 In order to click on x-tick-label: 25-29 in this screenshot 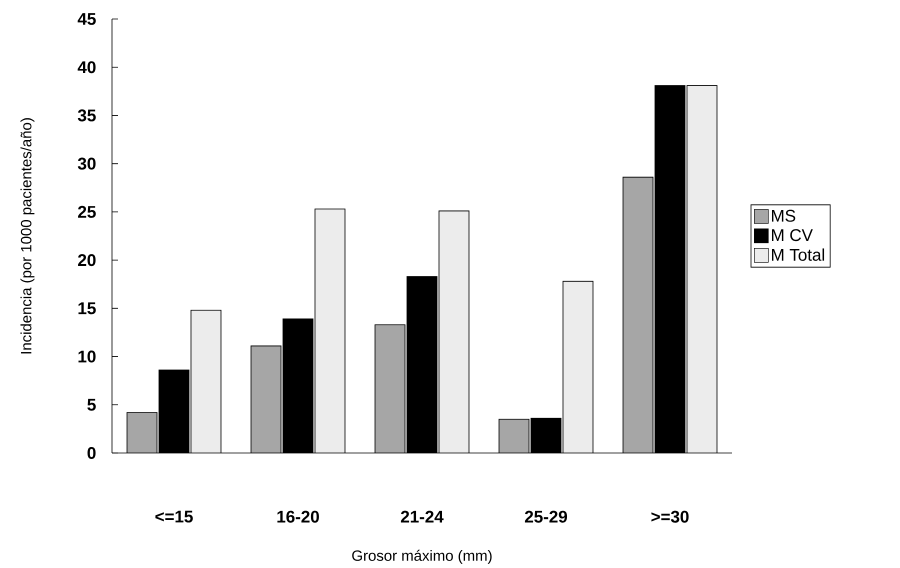, I will do `click(546, 516)`.